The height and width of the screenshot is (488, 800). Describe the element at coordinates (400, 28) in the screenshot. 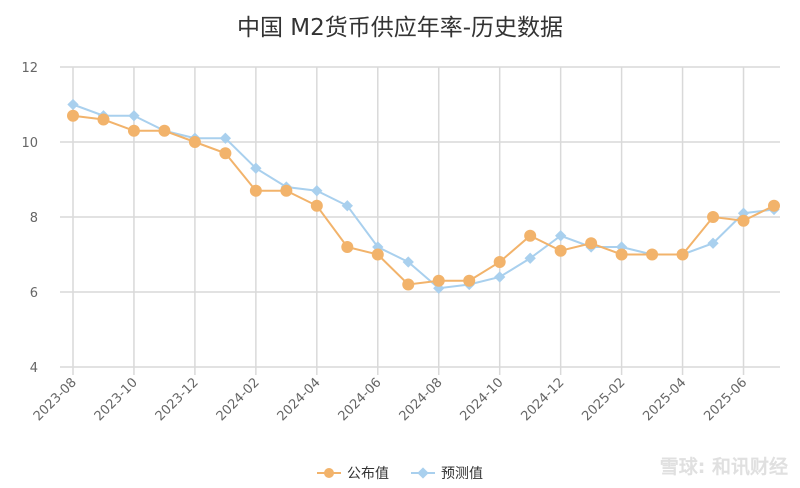

I see `chart-title: 中国 M2货币供应年率-历史数据` at that location.